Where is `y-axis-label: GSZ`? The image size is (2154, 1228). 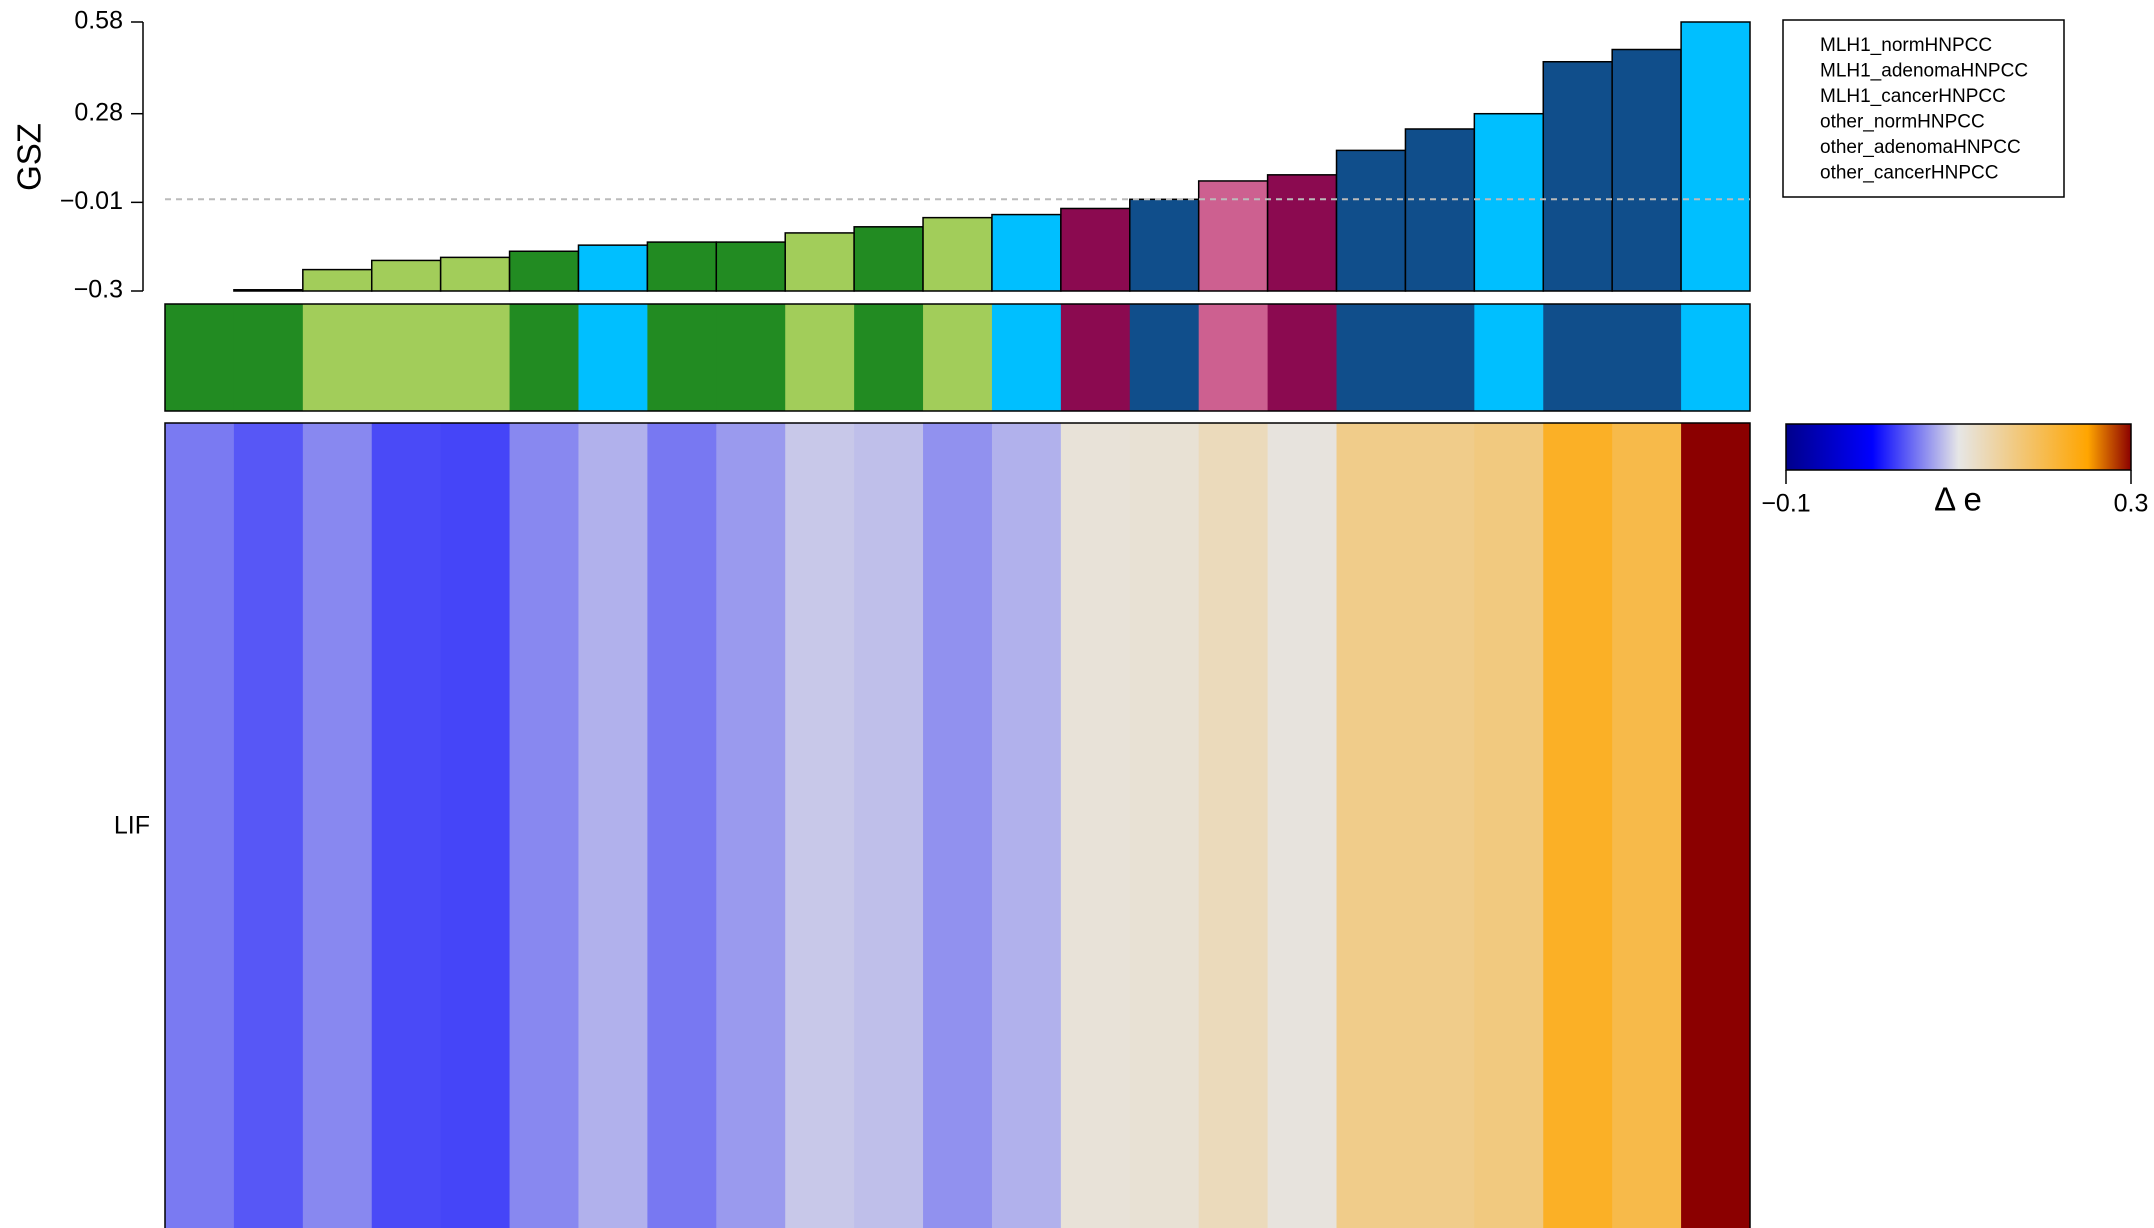 y-axis-label: GSZ is located at coordinates (29, 157).